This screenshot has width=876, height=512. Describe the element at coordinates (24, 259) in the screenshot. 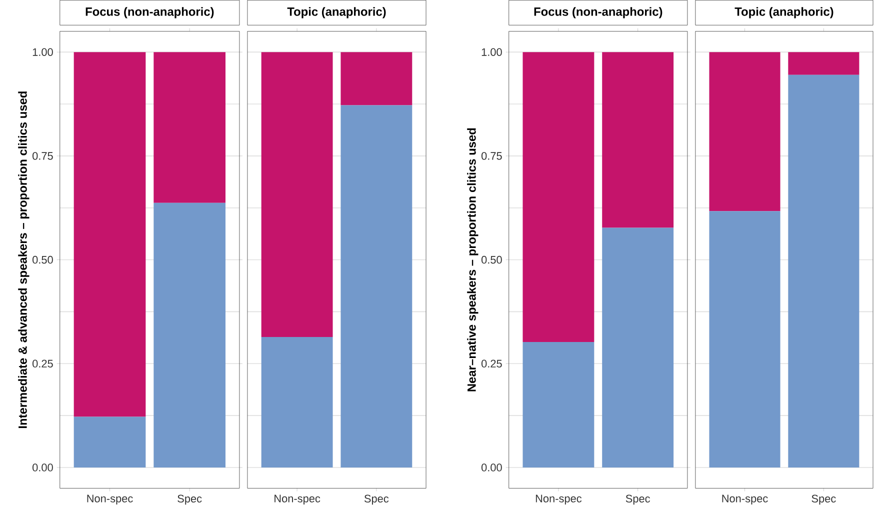

I see `y-axis-title: Intermediate & advanced speakers – proportion clitics used` at that location.